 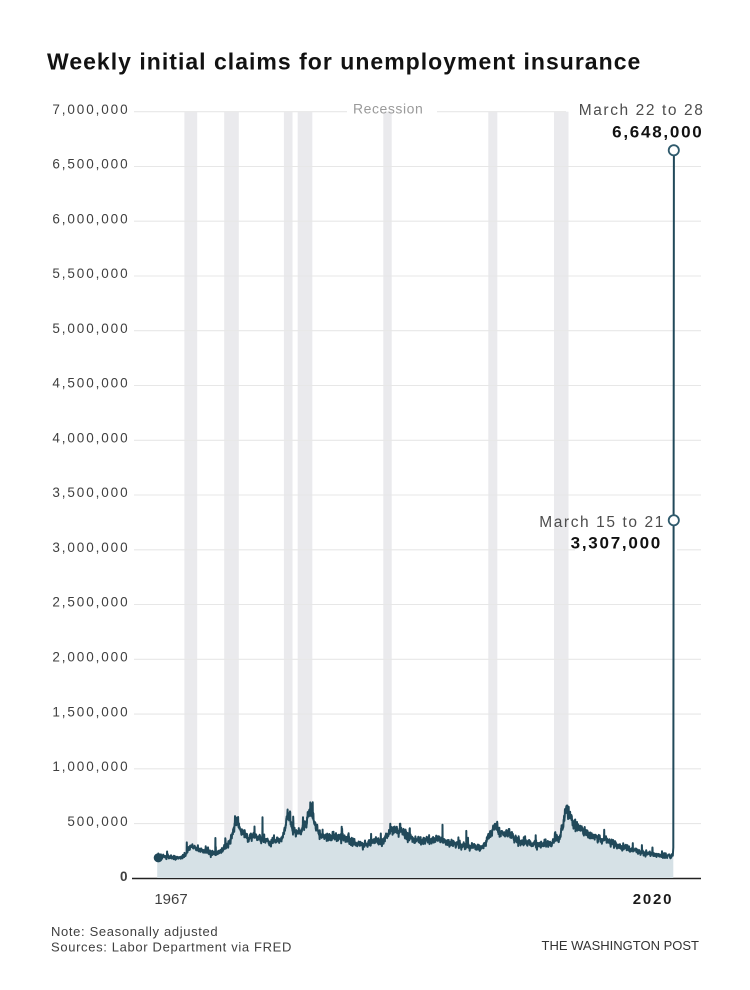 I want to click on svg-text: 1967, so click(x=170, y=899).